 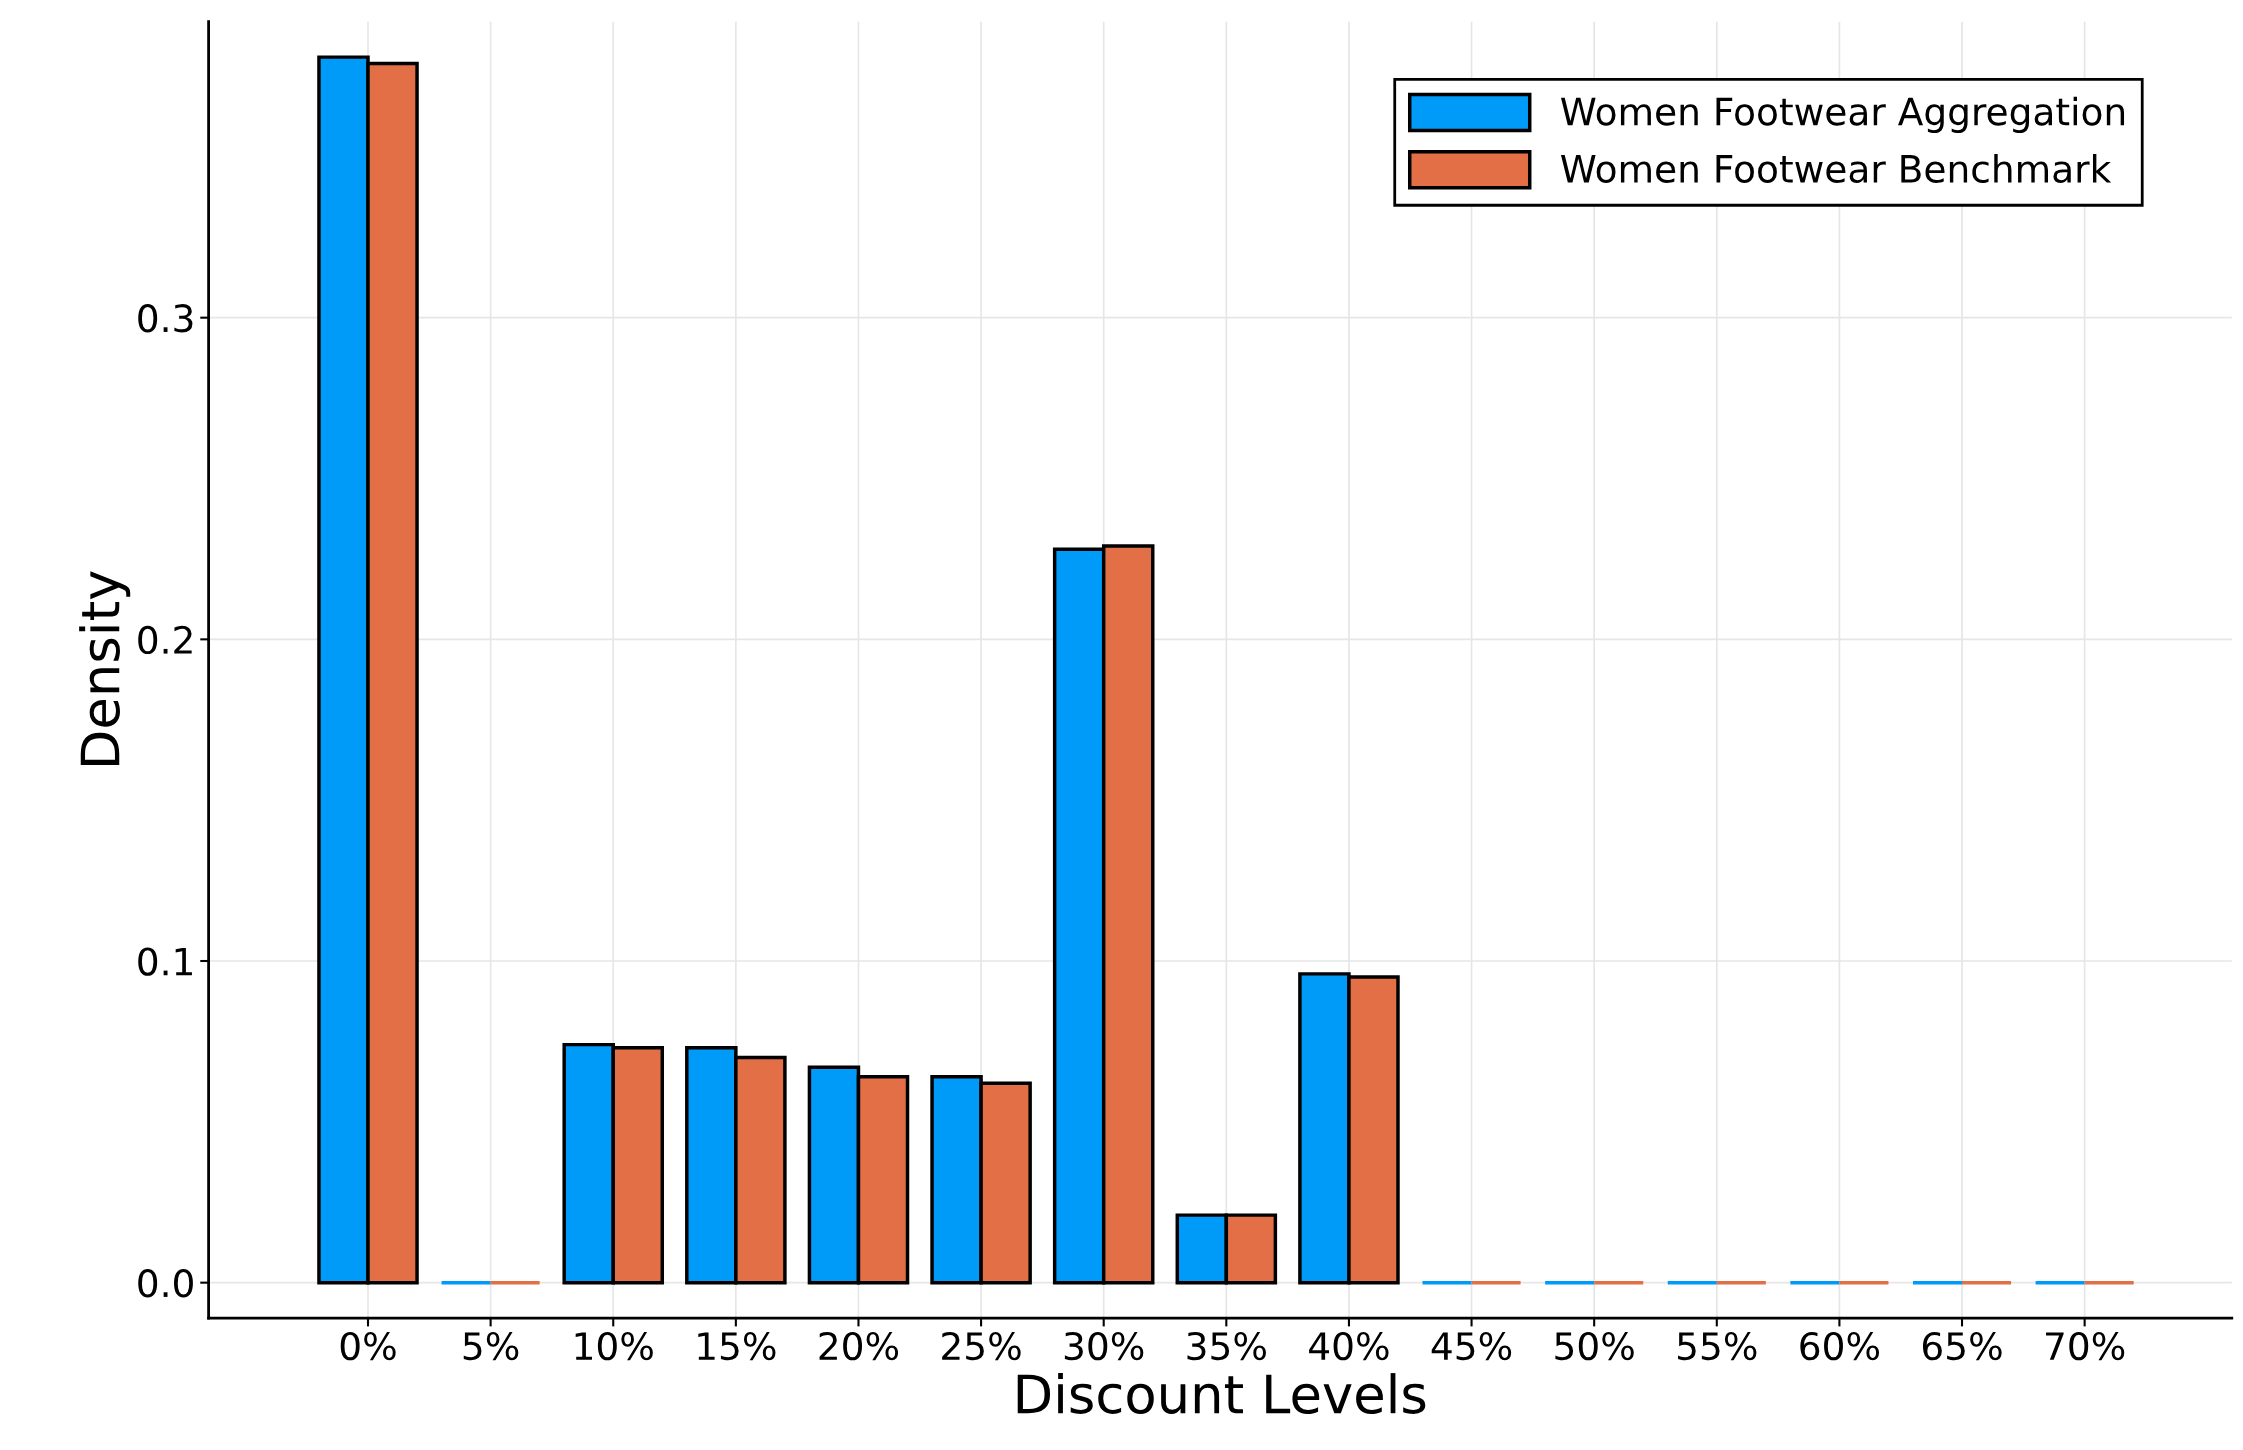 What do you see at coordinates (737, 1346) in the screenshot?
I see `x-tick-label: 15%` at bounding box center [737, 1346].